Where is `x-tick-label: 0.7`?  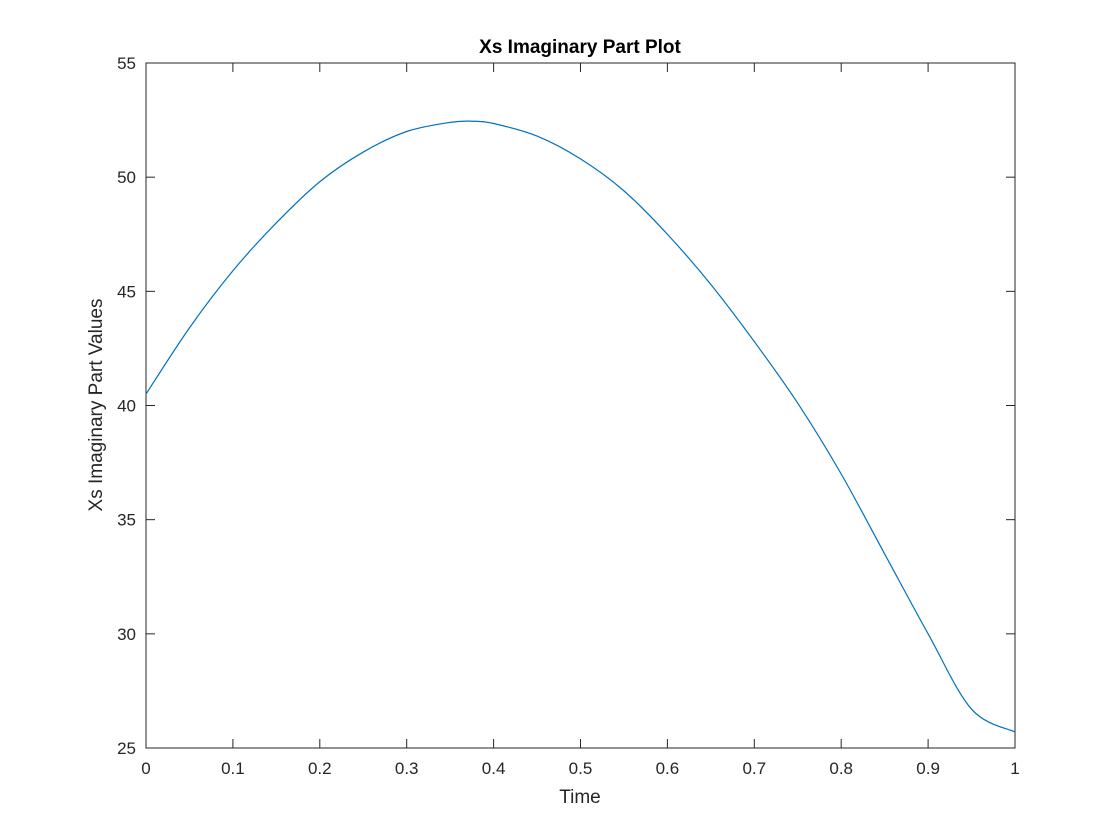
x-tick-label: 0.7 is located at coordinates (754, 768).